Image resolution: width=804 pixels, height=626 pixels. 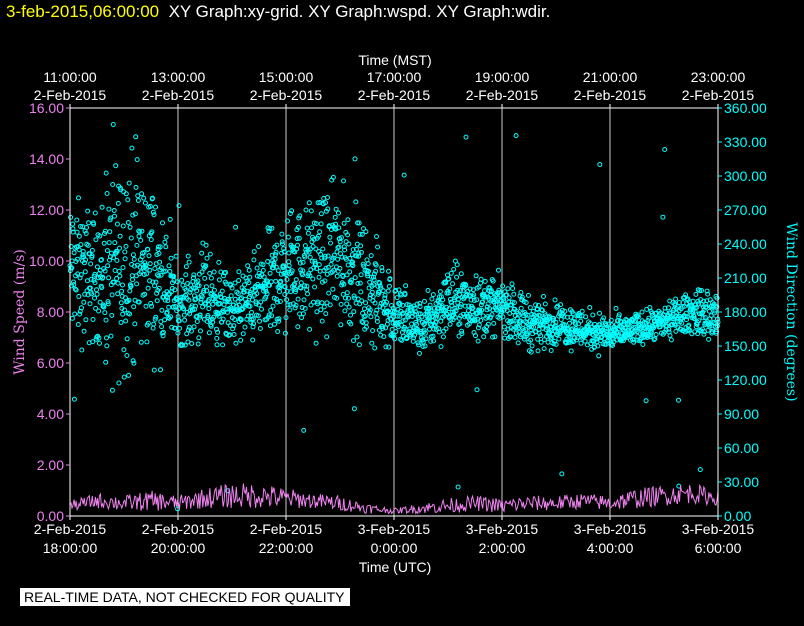 What do you see at coordinates (70, 548) in the screenshot?
I see `bottom-tick-label: 18:00:00` at bounding box center [70, 548].